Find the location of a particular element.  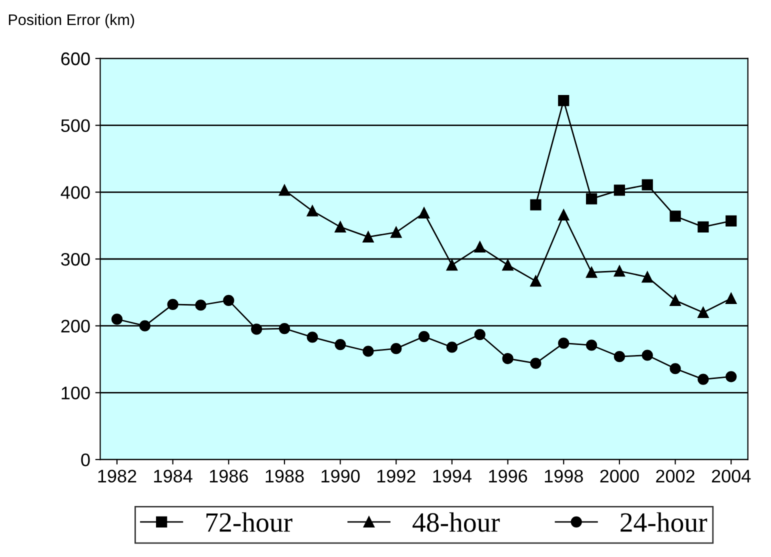

y-tick-label: 600 is located at coordinates (75, 59).